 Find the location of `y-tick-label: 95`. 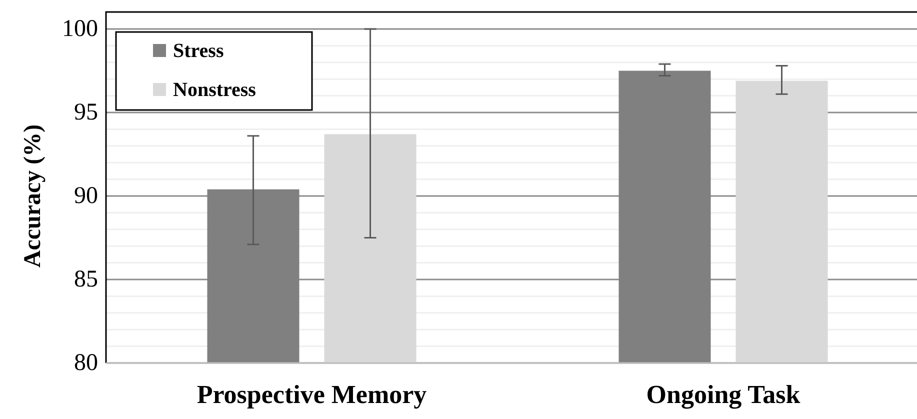

y-tick-label: 95 is located at coordinates (86, 113).